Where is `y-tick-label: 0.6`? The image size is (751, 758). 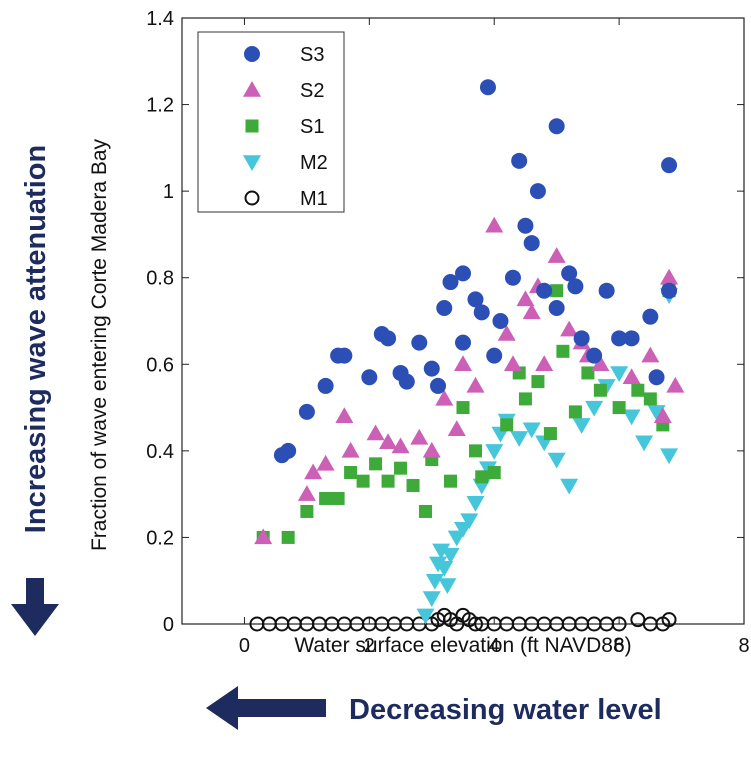
y-tick-label: 0.6 is located at coordinates (160, 365).